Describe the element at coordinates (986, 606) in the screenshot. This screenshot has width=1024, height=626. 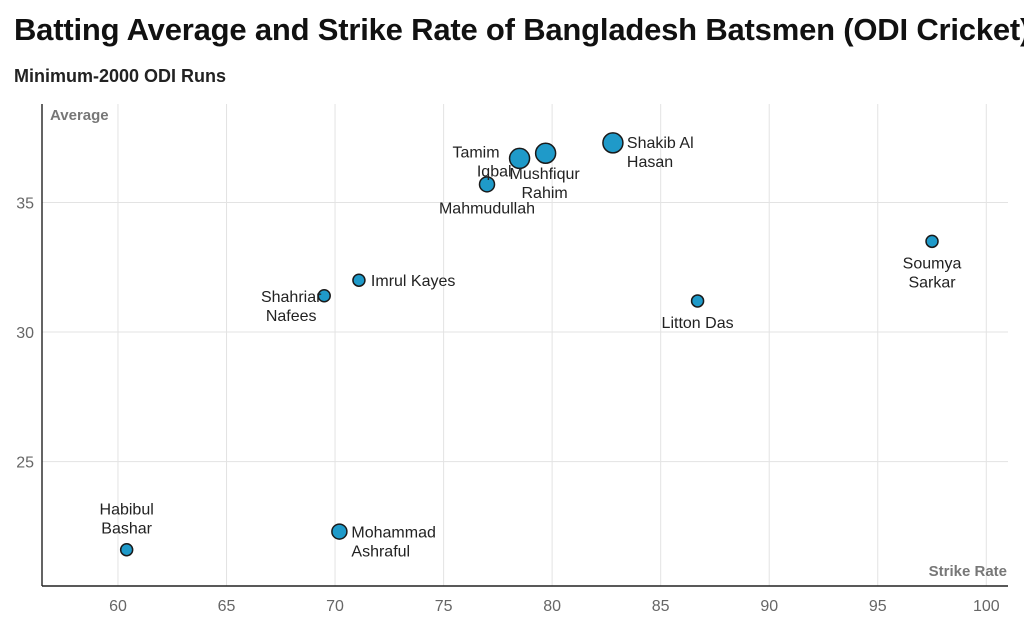
I see `x-tick-label: 100` at that location.